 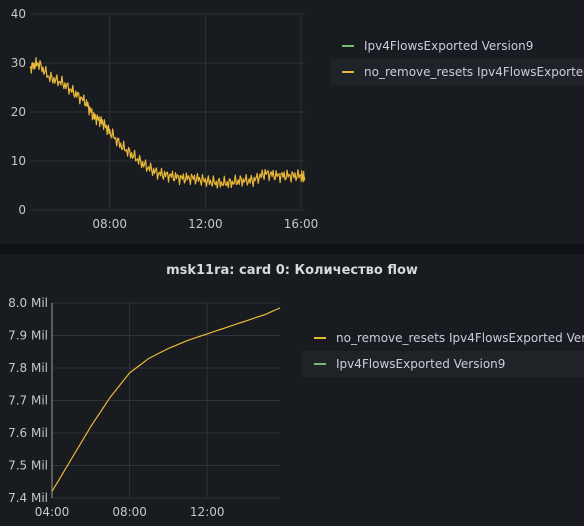 What do you see at coordinates (28, 368) in the screenshot?
I see `y-tick-label: 7.8 Mil` at bounding box center [28, 368].